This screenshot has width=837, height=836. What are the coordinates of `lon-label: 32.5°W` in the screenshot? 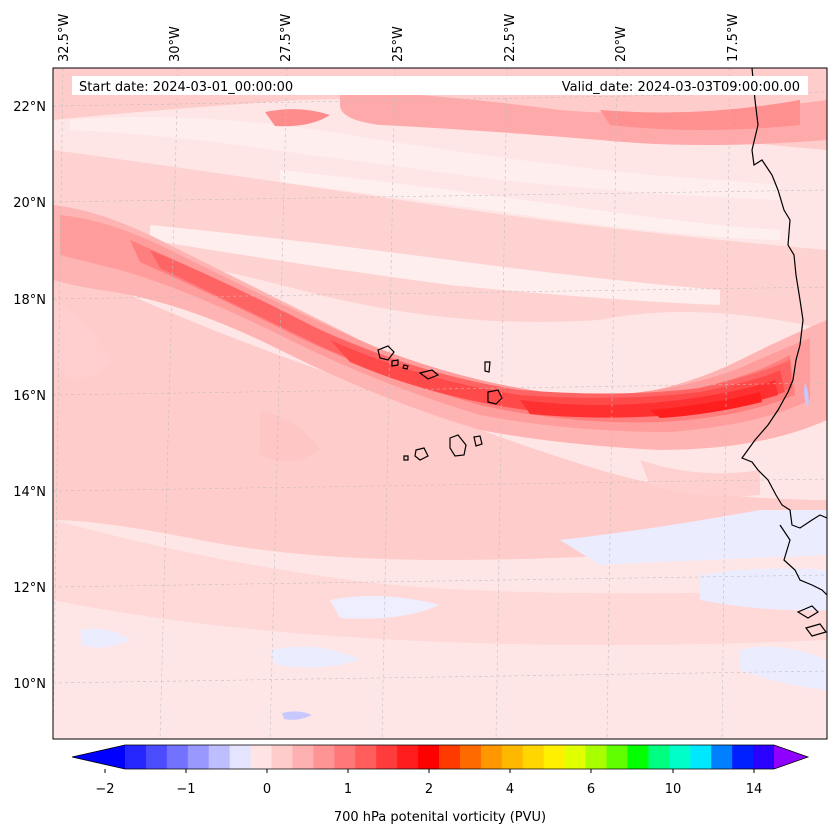 It's located at (64, 38).